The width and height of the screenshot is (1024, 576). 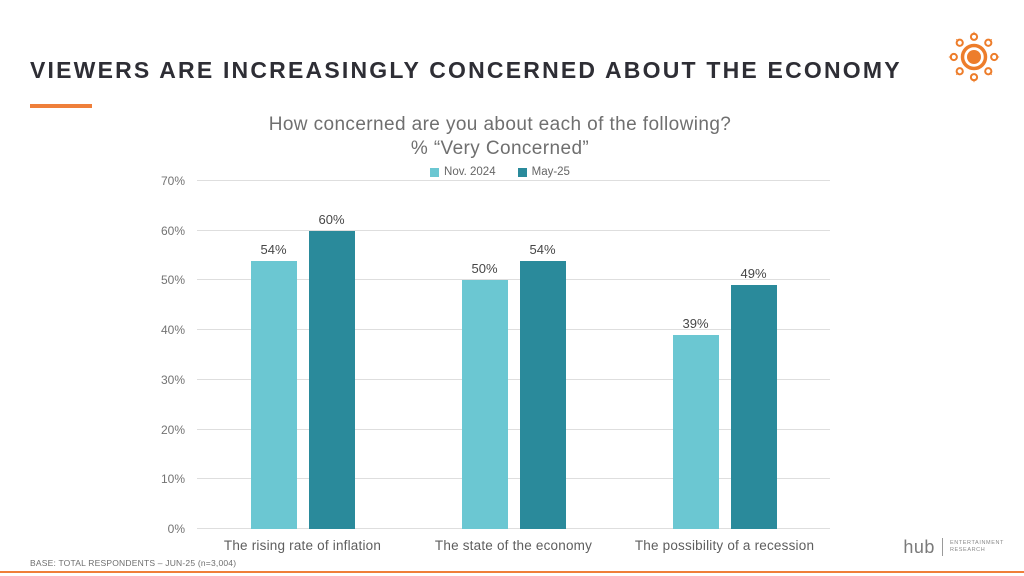 What do you see at coordinates (695, 323) in the screenshot?
I see `bar-value-label: 39%` at bounding box center [695, 323].